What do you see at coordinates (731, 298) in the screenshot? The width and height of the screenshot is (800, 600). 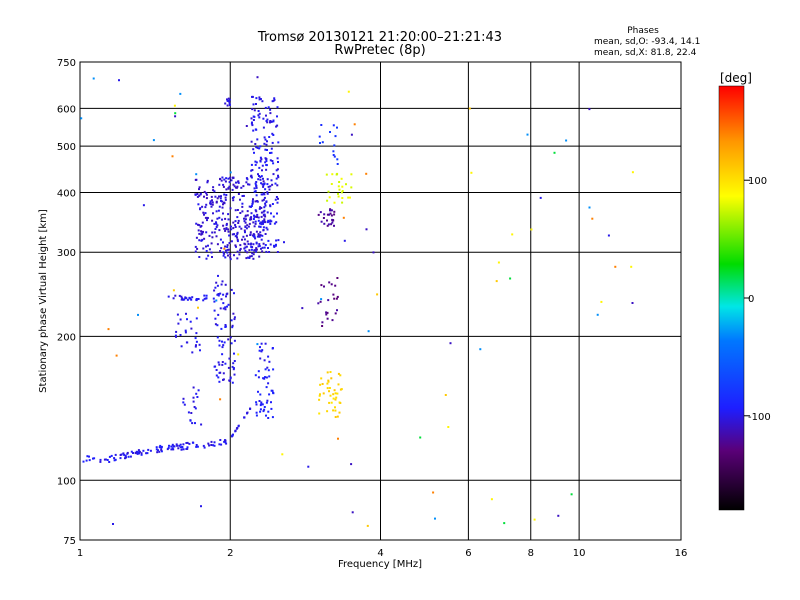 I see `colorbar-gradient` at bounding box center [731, 298].